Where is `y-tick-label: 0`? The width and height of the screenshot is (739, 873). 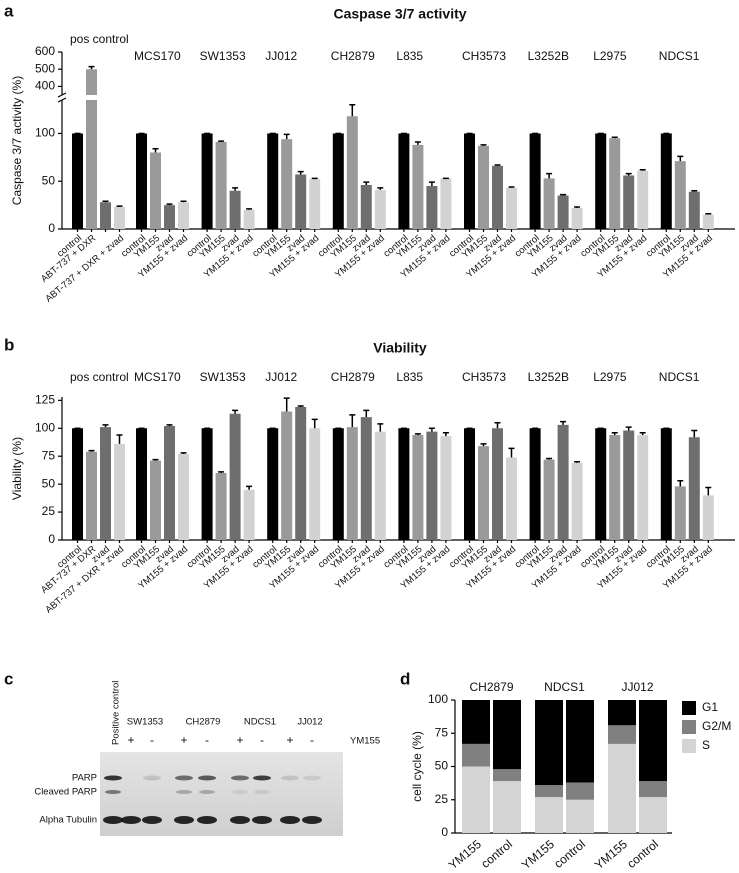
y-tick-label: 0 is located at coordinates (444, 832).